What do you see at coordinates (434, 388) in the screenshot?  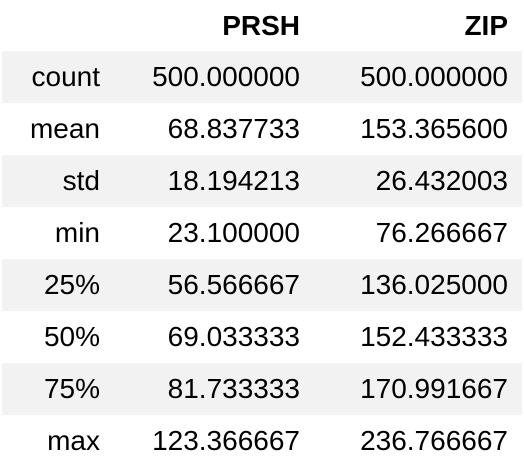 I see `cell-zip: 170.991667` at bounding box center [434, 388].